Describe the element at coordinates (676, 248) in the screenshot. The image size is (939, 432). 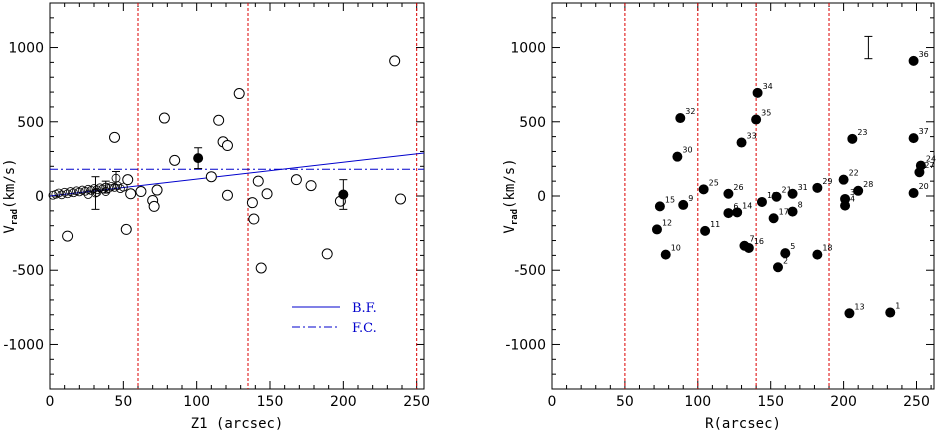
I see `galaxy-label-10: 10` at that location.